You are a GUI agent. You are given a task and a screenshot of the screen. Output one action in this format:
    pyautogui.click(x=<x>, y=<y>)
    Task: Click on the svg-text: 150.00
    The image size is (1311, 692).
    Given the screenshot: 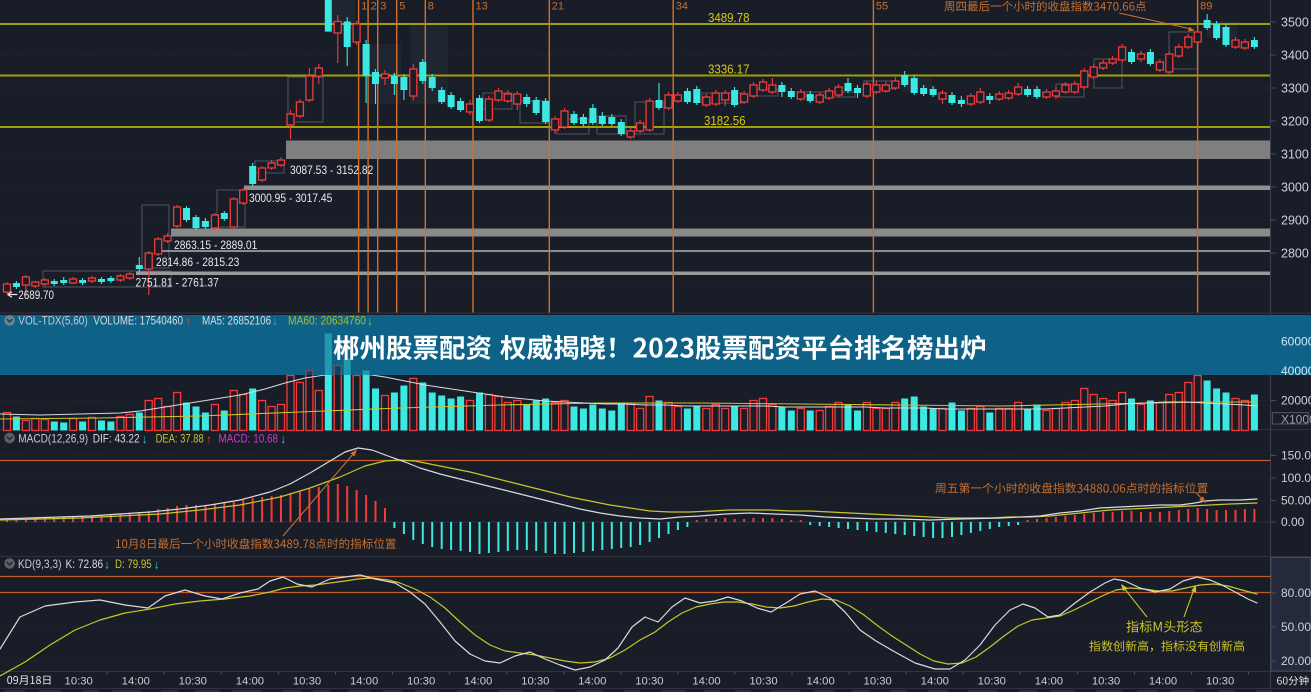 What is the action you would take?
    pyautogui.click(x=1296, y=456)
    